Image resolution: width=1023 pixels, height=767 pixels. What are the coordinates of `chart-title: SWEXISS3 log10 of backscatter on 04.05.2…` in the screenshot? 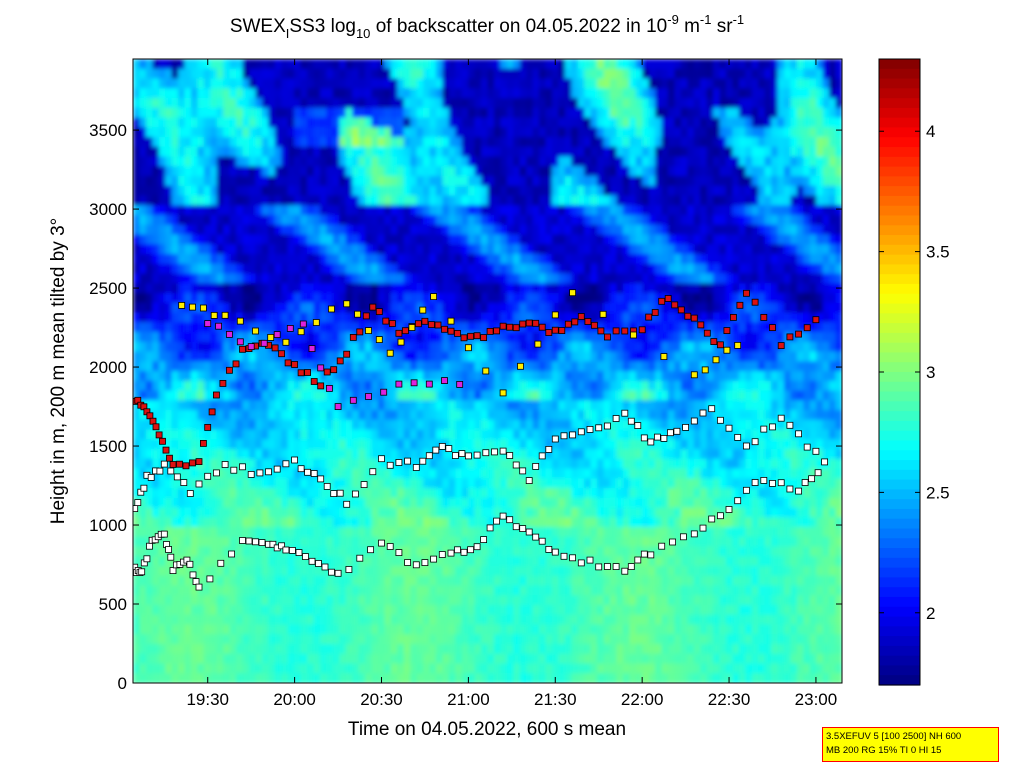 It's located at (487, 26).